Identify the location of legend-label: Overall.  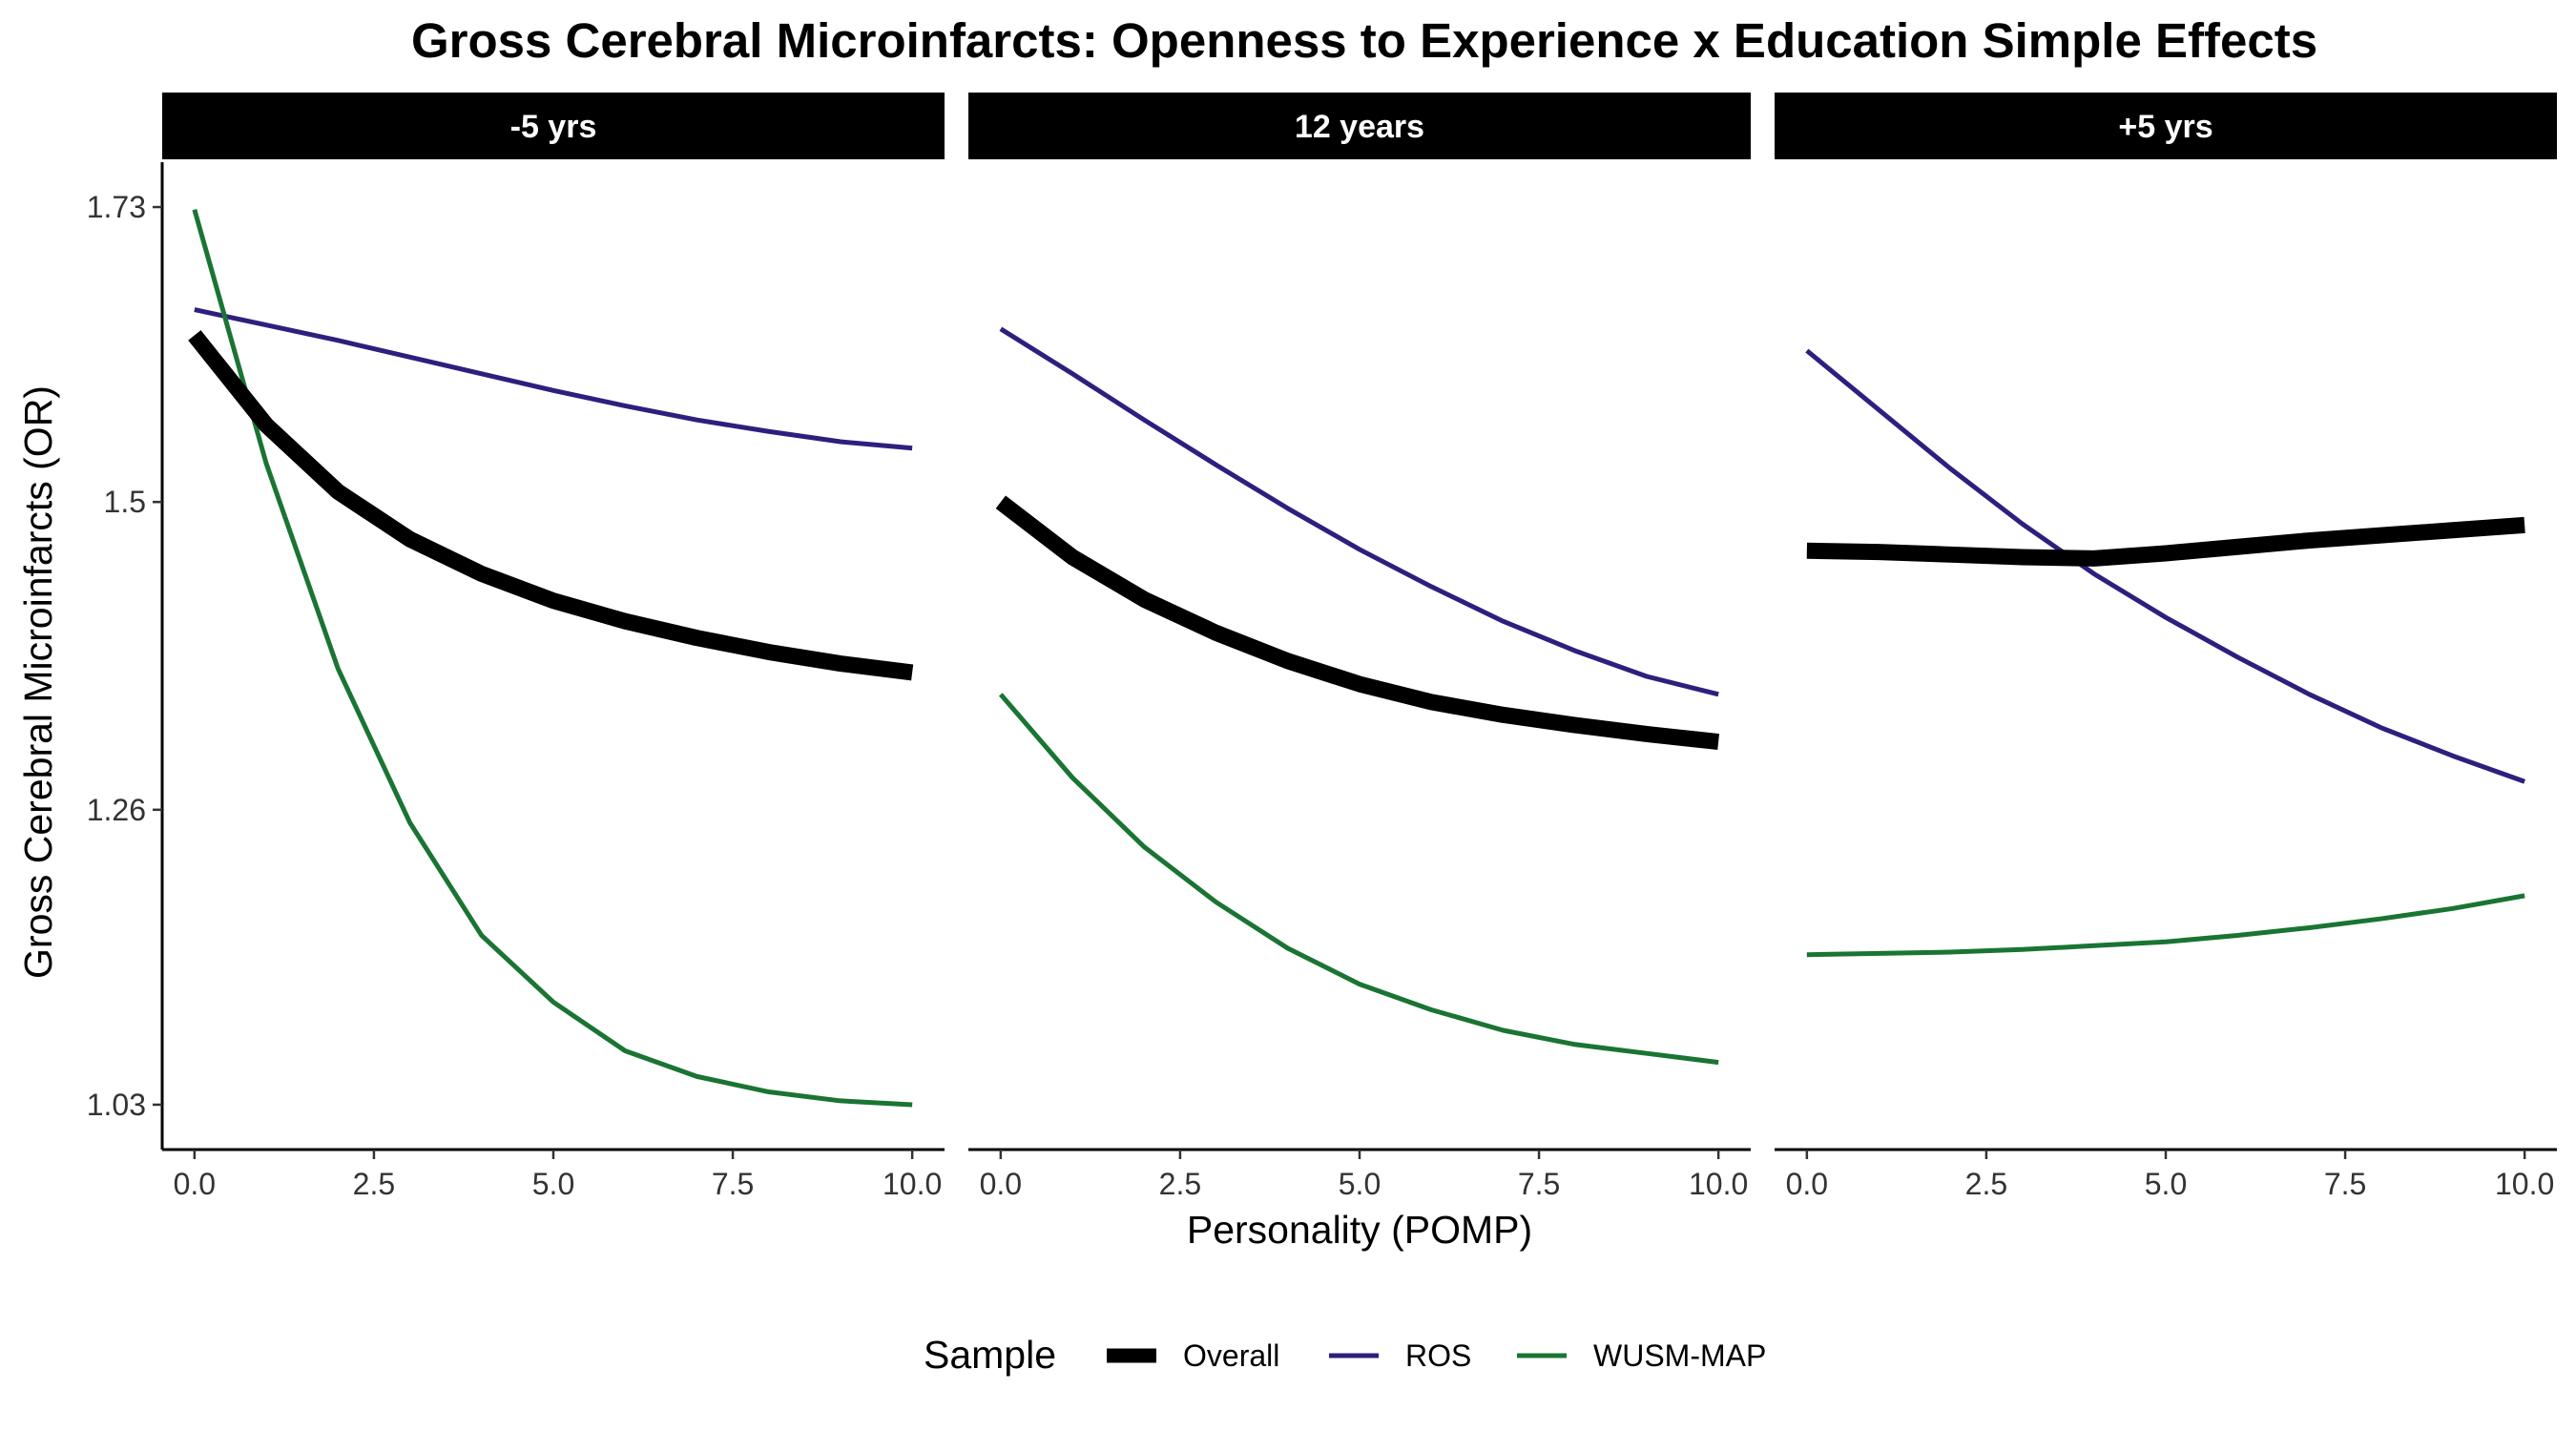
(1231, 1355).